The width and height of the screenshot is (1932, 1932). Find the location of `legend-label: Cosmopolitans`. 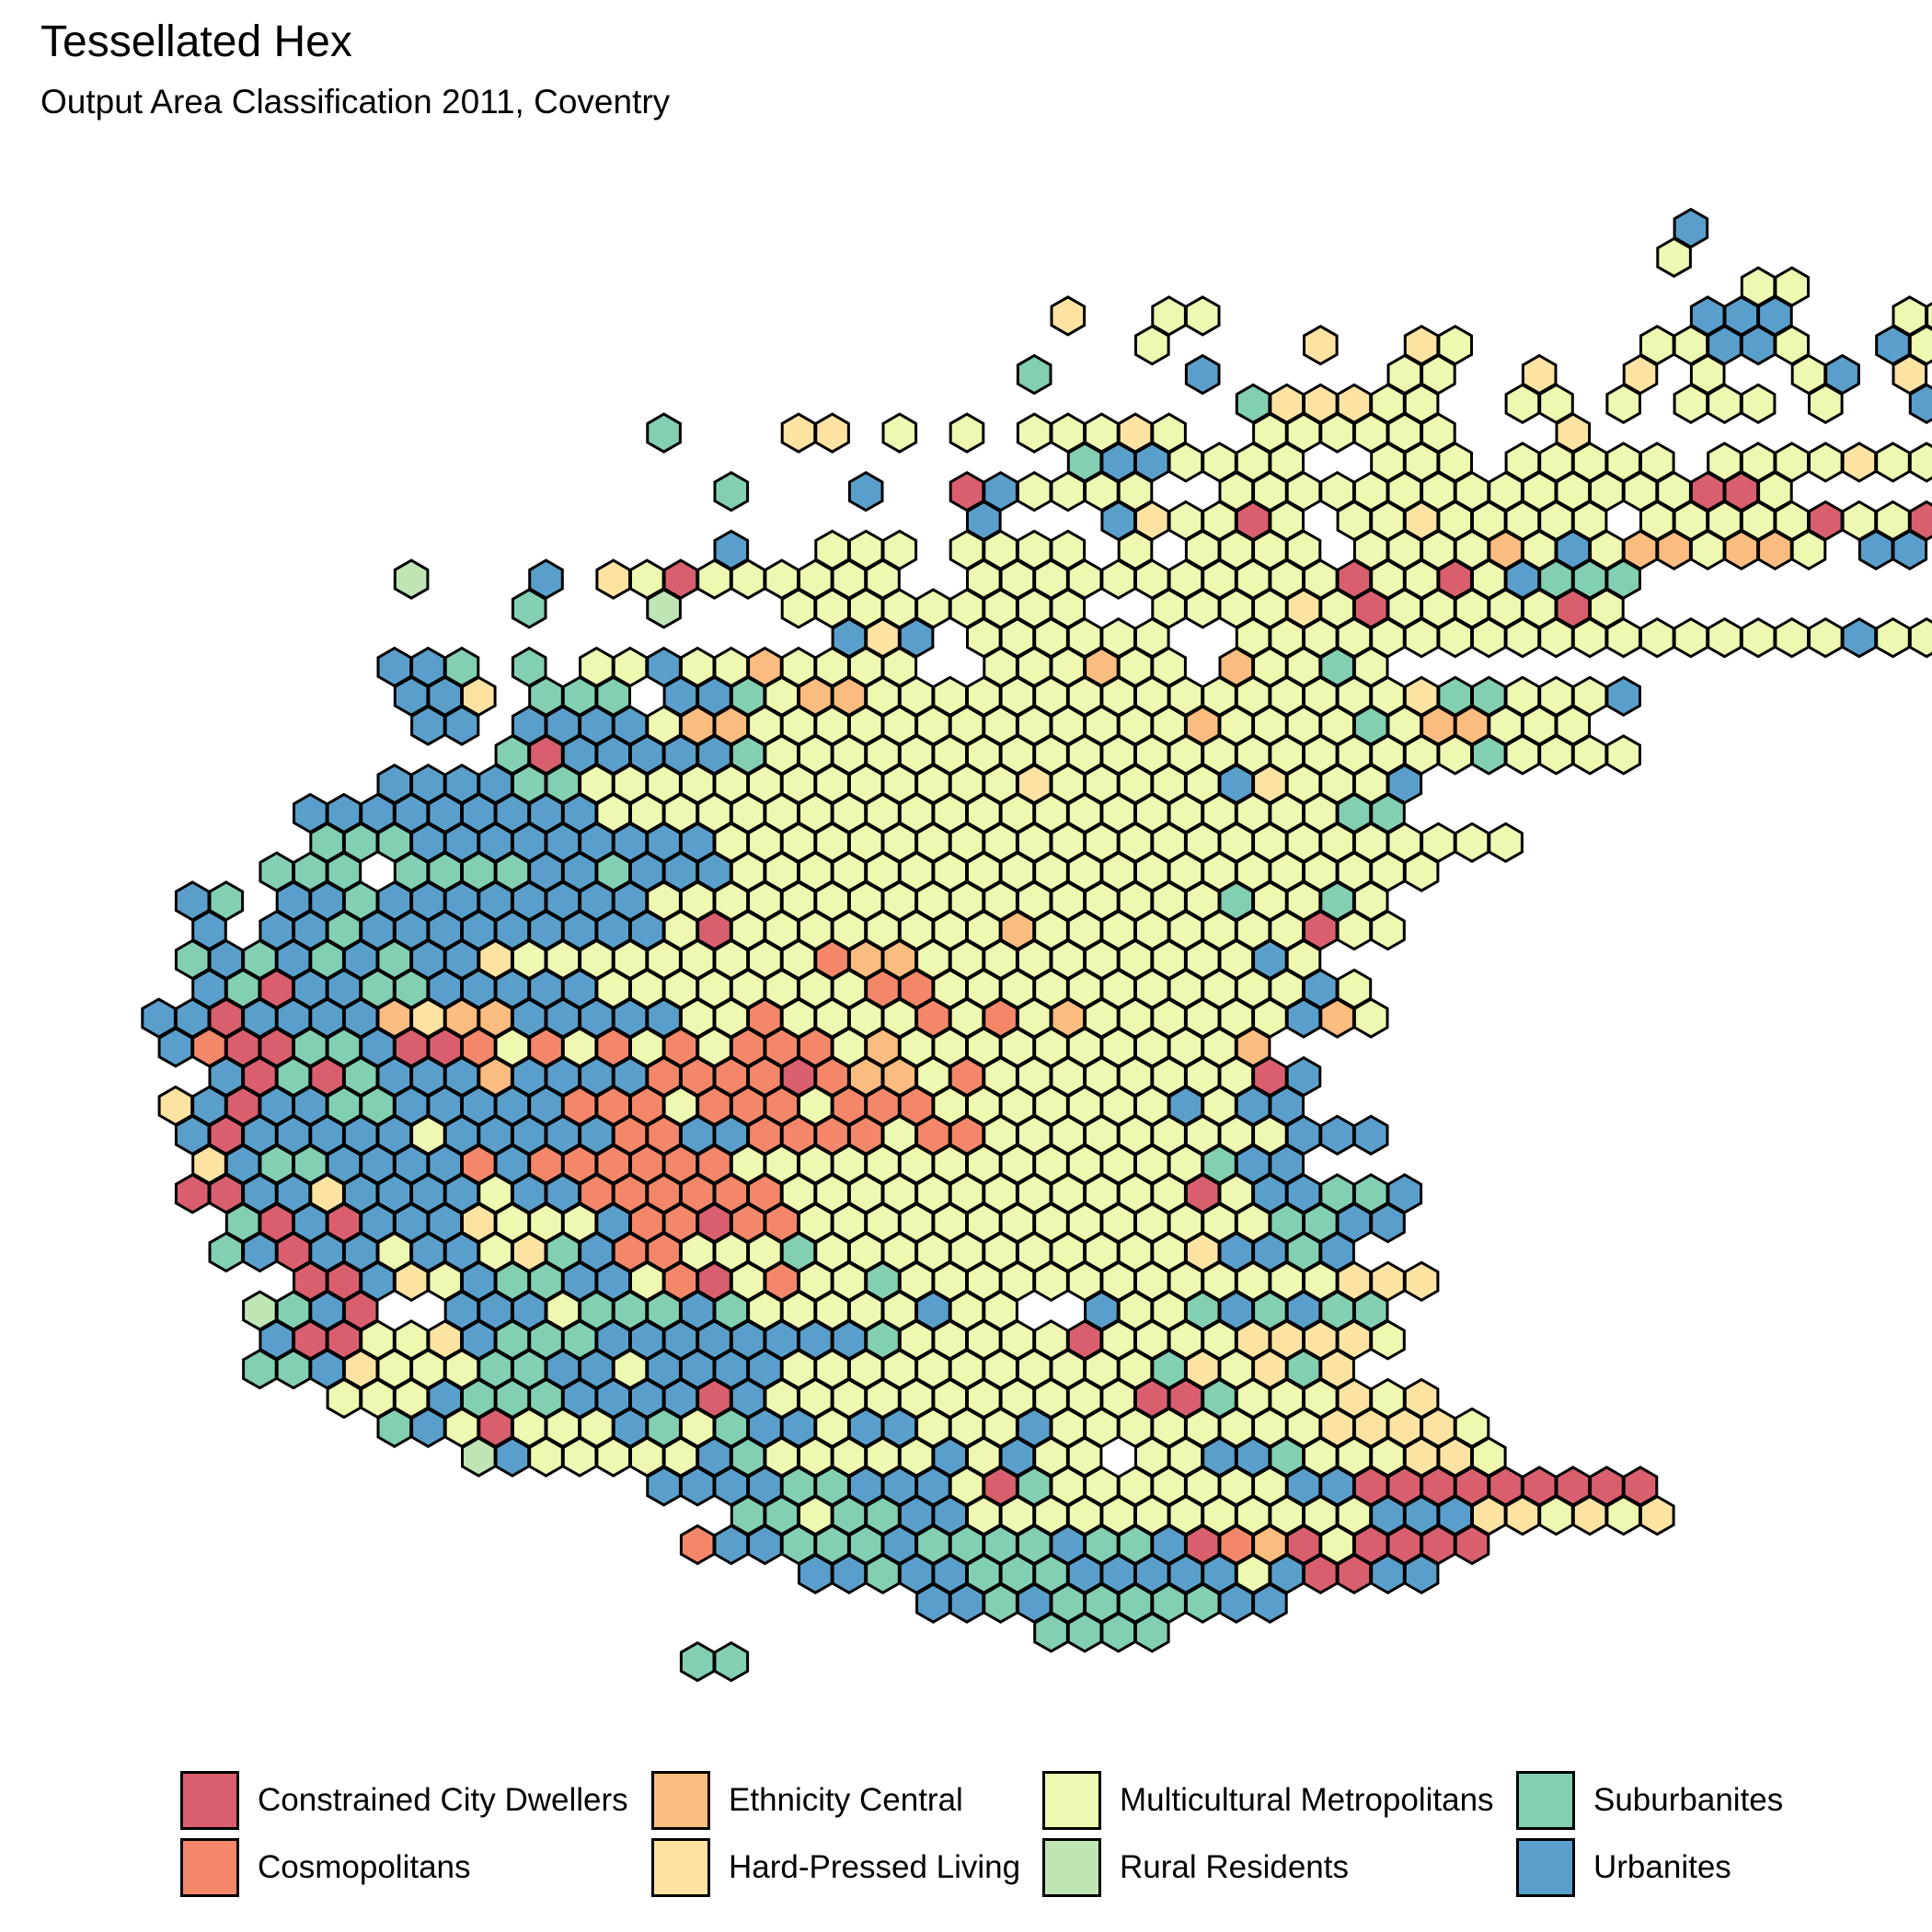

legend-label: Cosmopolitans is located at coordinates (364, 1867).